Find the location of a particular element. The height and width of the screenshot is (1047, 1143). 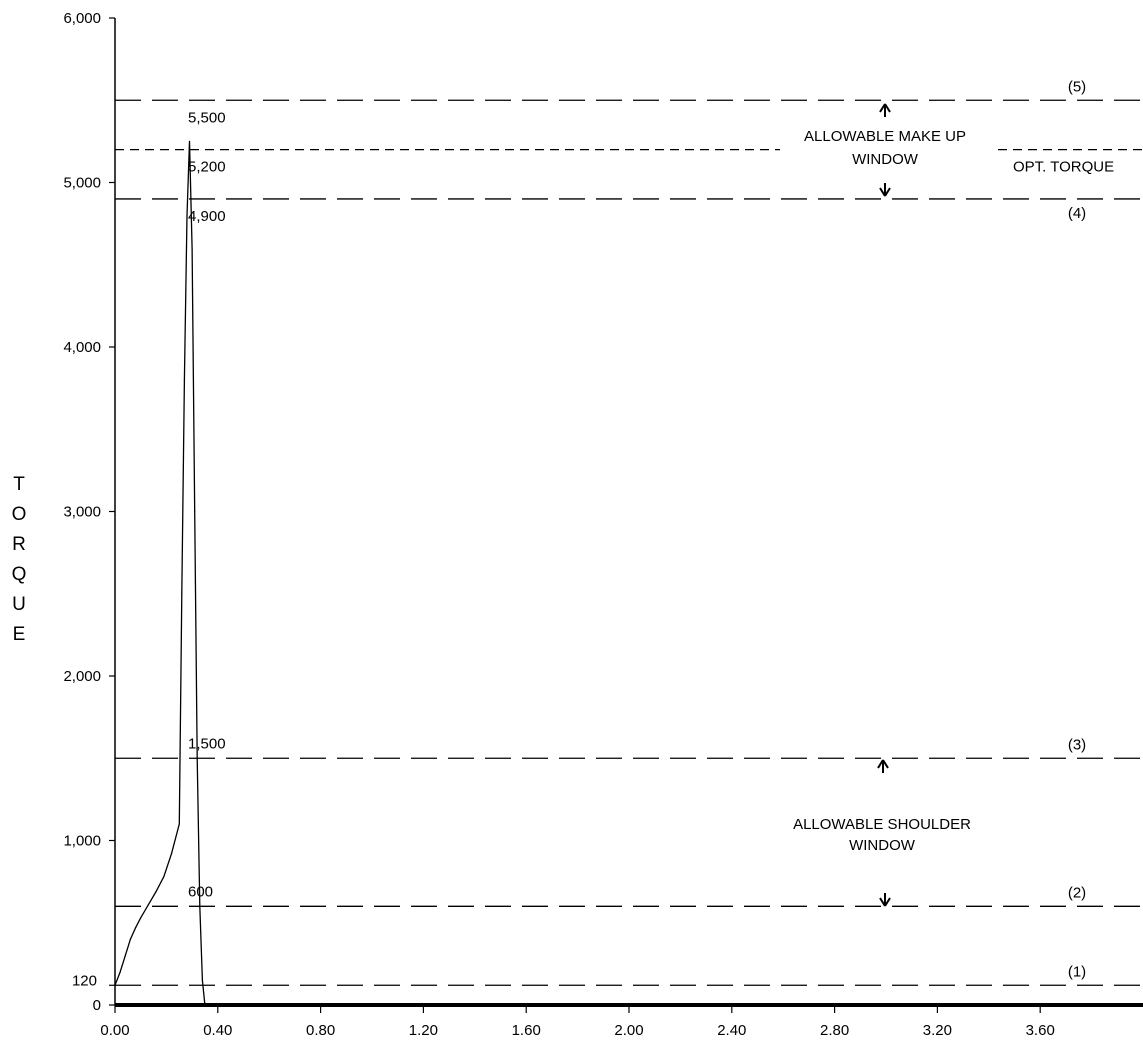

y-axis-label-letter: E is located at coordinates (19, 634).